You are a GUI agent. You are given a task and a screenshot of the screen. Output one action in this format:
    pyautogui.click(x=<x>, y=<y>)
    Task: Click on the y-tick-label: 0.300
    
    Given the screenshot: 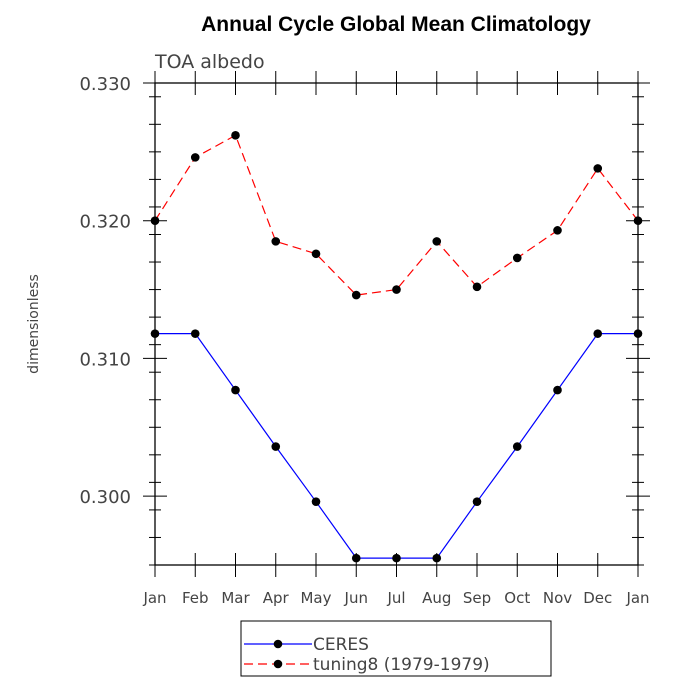 What is the action you would take?
    pyautogui.click(x=105, y=497)
    